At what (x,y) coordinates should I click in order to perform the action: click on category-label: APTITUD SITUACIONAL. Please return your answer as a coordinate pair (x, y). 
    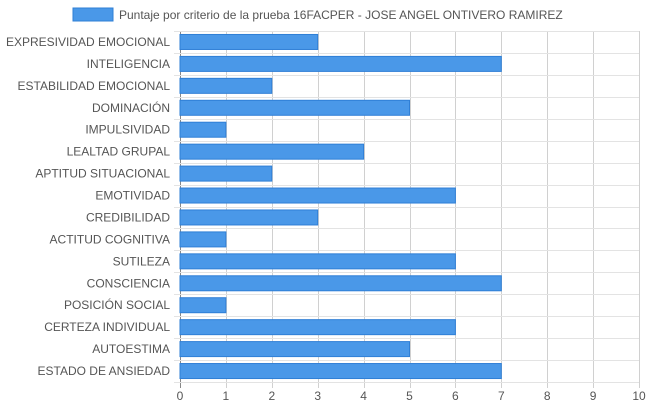
    Looking at the image, I should click on (102, 174).